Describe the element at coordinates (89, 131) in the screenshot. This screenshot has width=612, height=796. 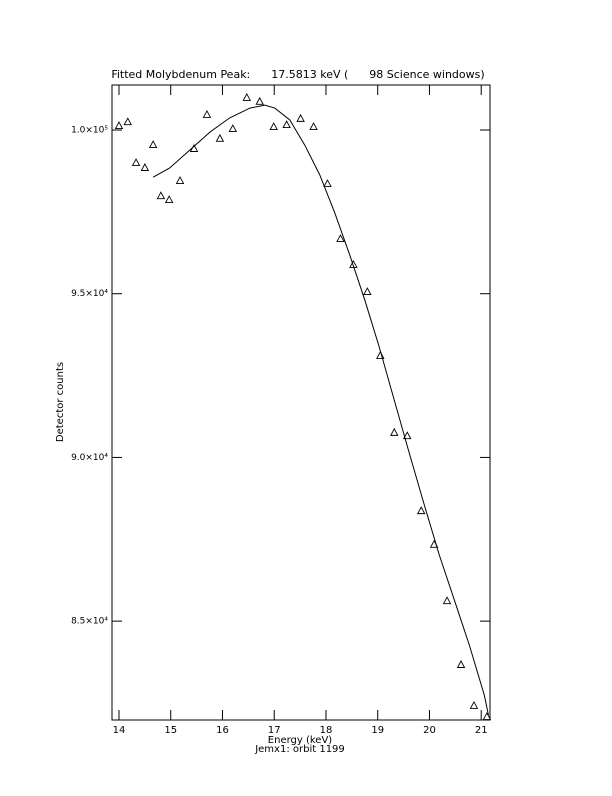
I see `y-tick-label: 1.0×10⁵` at that location.